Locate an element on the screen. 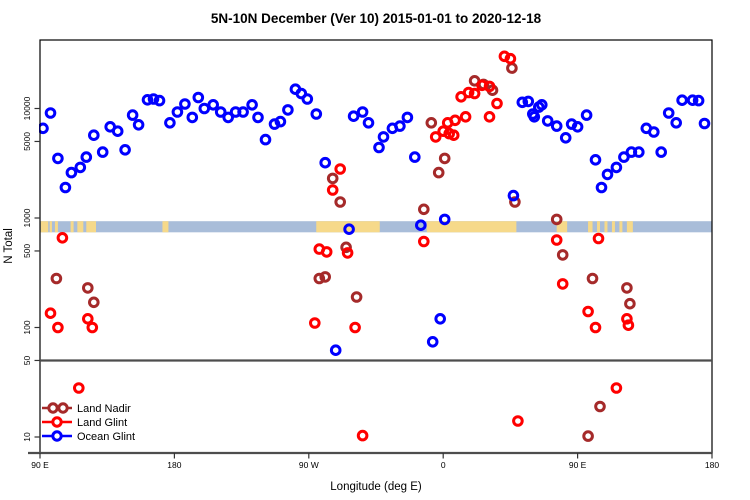 Image resolution: width=750 pixels, height=500 pixels. legend-item-land-nadir: Land Nadir is located at coordinates (86, 408).